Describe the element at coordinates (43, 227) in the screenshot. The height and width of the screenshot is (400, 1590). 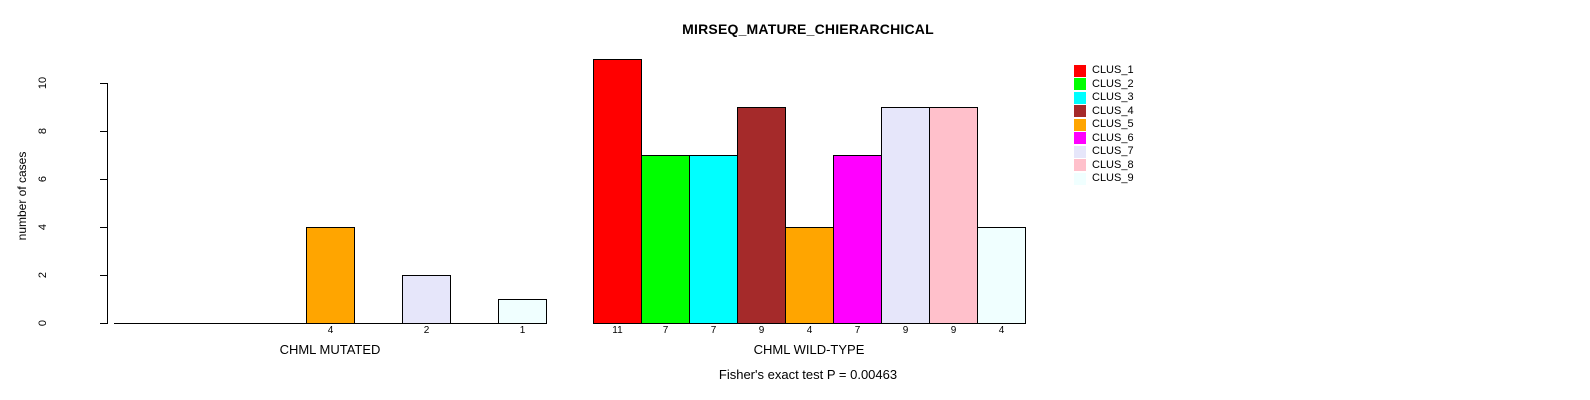
I see `y-tick-label: 4` at that location.